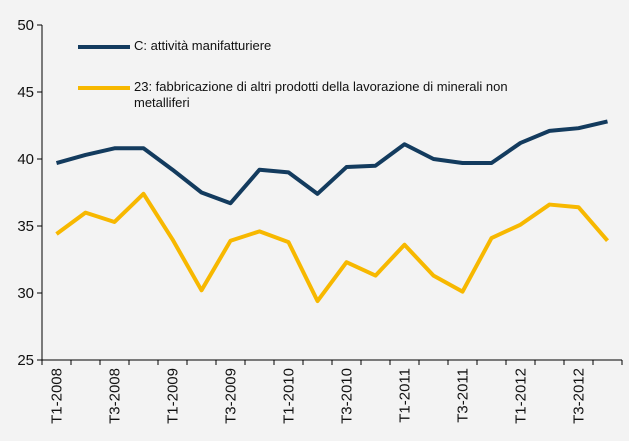  What do you see at coordinates (579, 396) in the screenshot?
I see `x-tick-label: T3-2012` at bounding box center [579, 396].